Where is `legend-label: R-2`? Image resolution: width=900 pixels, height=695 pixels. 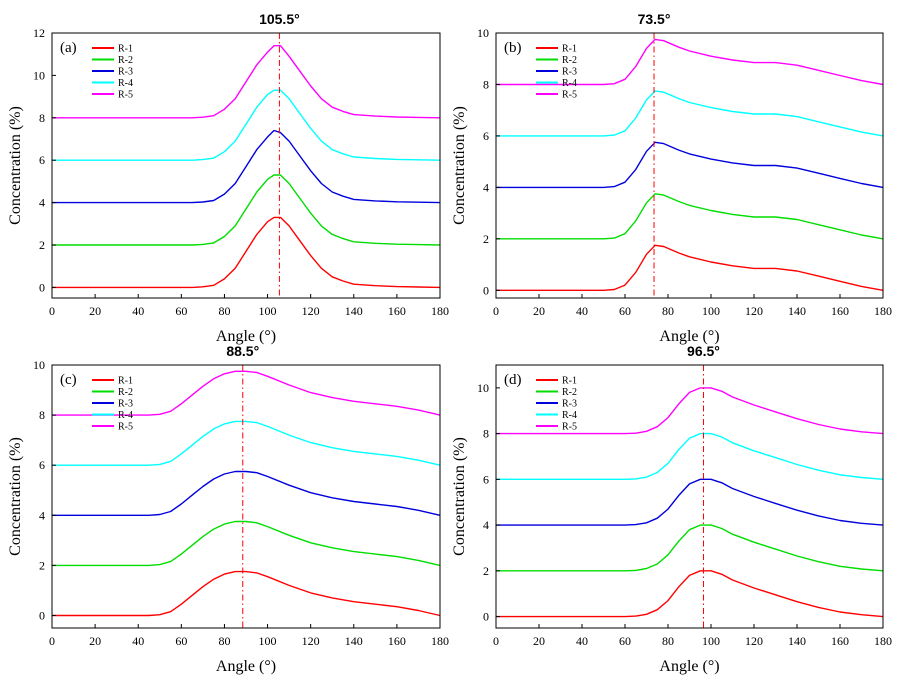 legend-label: R-2 is located at coordinates (569, 60).